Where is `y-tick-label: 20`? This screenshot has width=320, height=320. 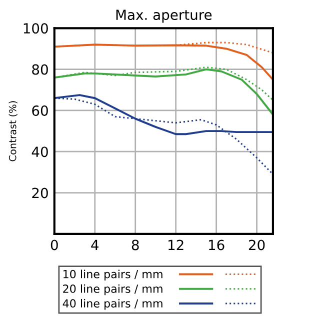
y-tick-label: 20 is located at coordinates (40, 193).